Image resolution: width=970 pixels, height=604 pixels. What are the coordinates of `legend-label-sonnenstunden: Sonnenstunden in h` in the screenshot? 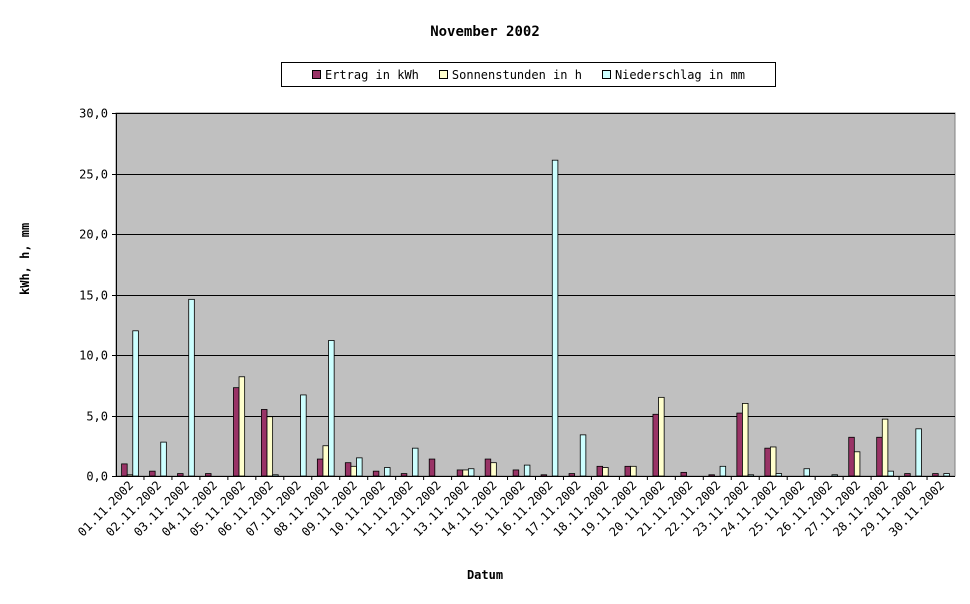 It's located at (516, 74).